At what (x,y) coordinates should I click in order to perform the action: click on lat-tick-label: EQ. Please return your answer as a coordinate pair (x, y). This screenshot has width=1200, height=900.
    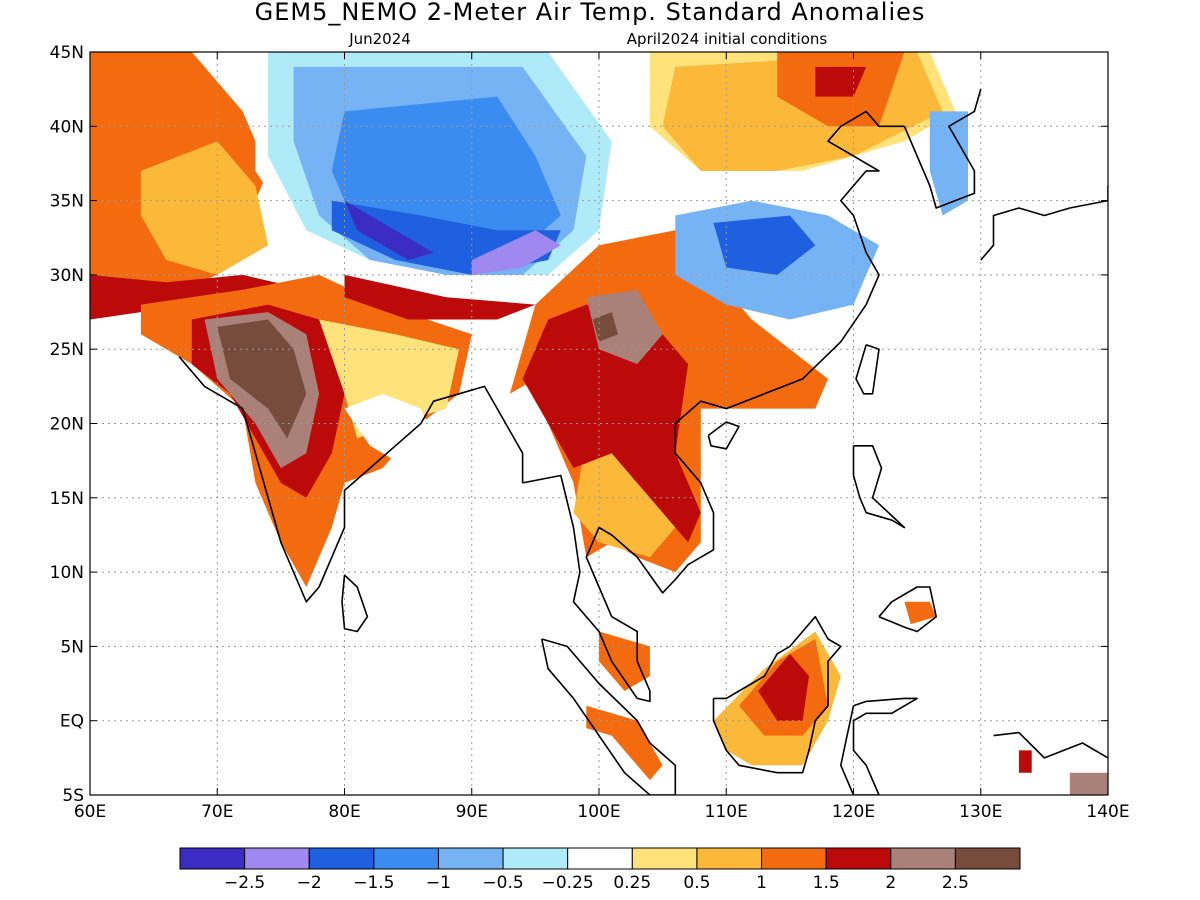
    Looking at the image, I should click on (72, 722).